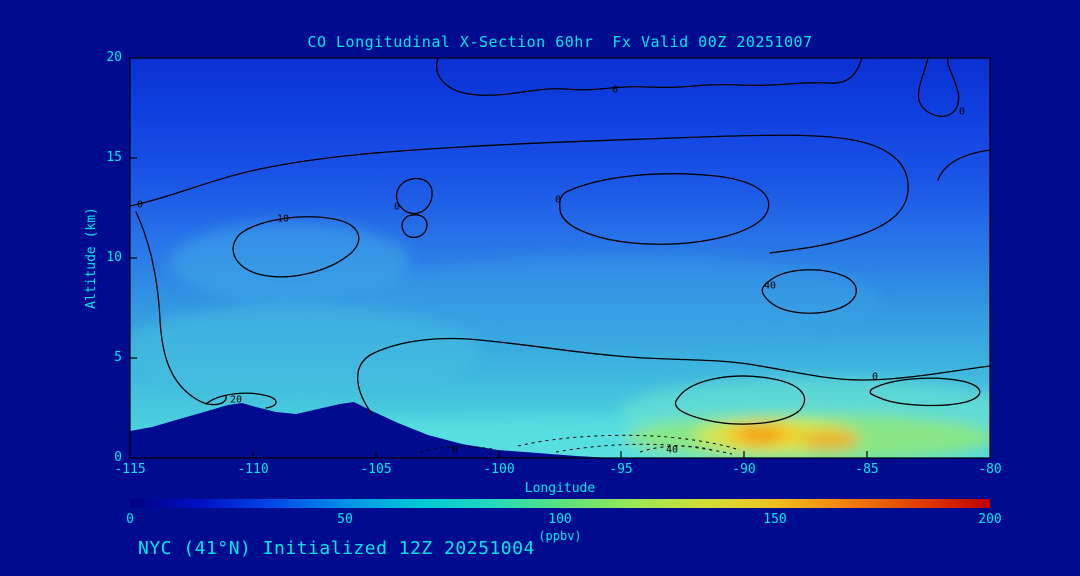 Image resolution: width=1080 pixels, height=576 pixels. I want to click on y-tick-0: 0, so click(118, 457).